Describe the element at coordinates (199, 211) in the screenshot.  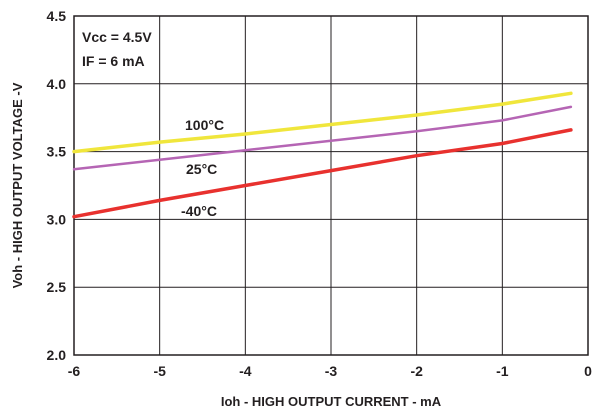
I see `series-label-minus40c: -40°C` at that location.